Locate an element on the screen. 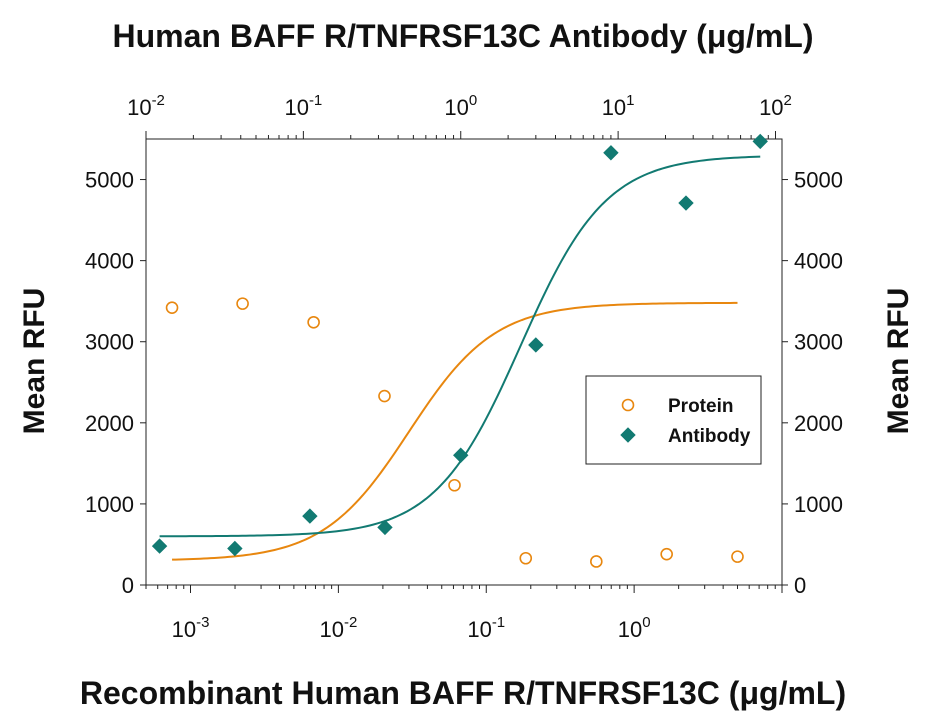  legend-label-antibody: Antibody is located at coordinates (709, 436).